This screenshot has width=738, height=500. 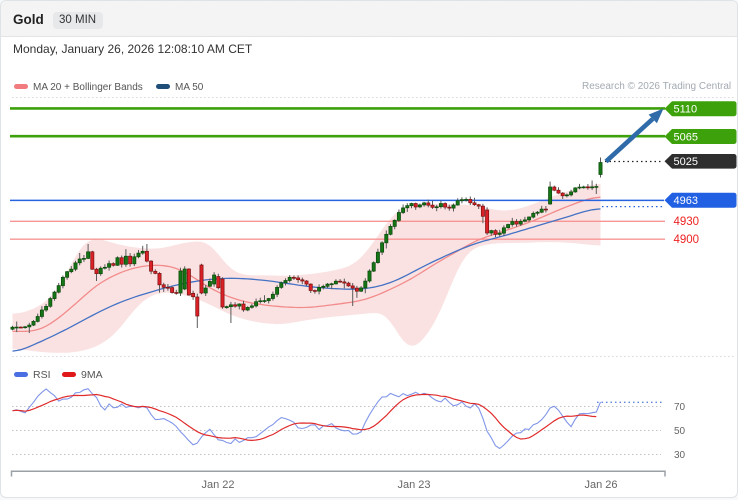 What do you see at coordinates (687, 240) in the screenshot?
I see `svg-text: 4900` at bounding box center [687, 240].